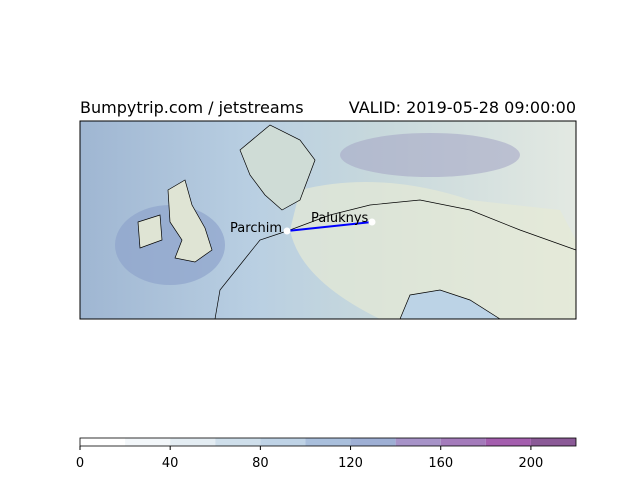 This screenshot has height=480, width=640. I want to click on ireland, so click(150, 231).